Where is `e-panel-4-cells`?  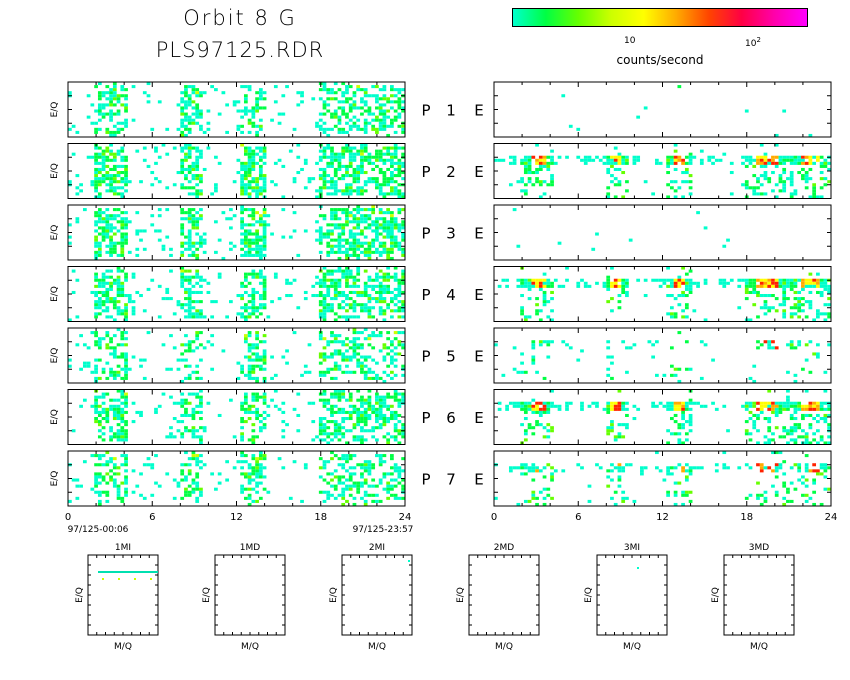
e-panel-4-cells is located at coordinates (664, 294).